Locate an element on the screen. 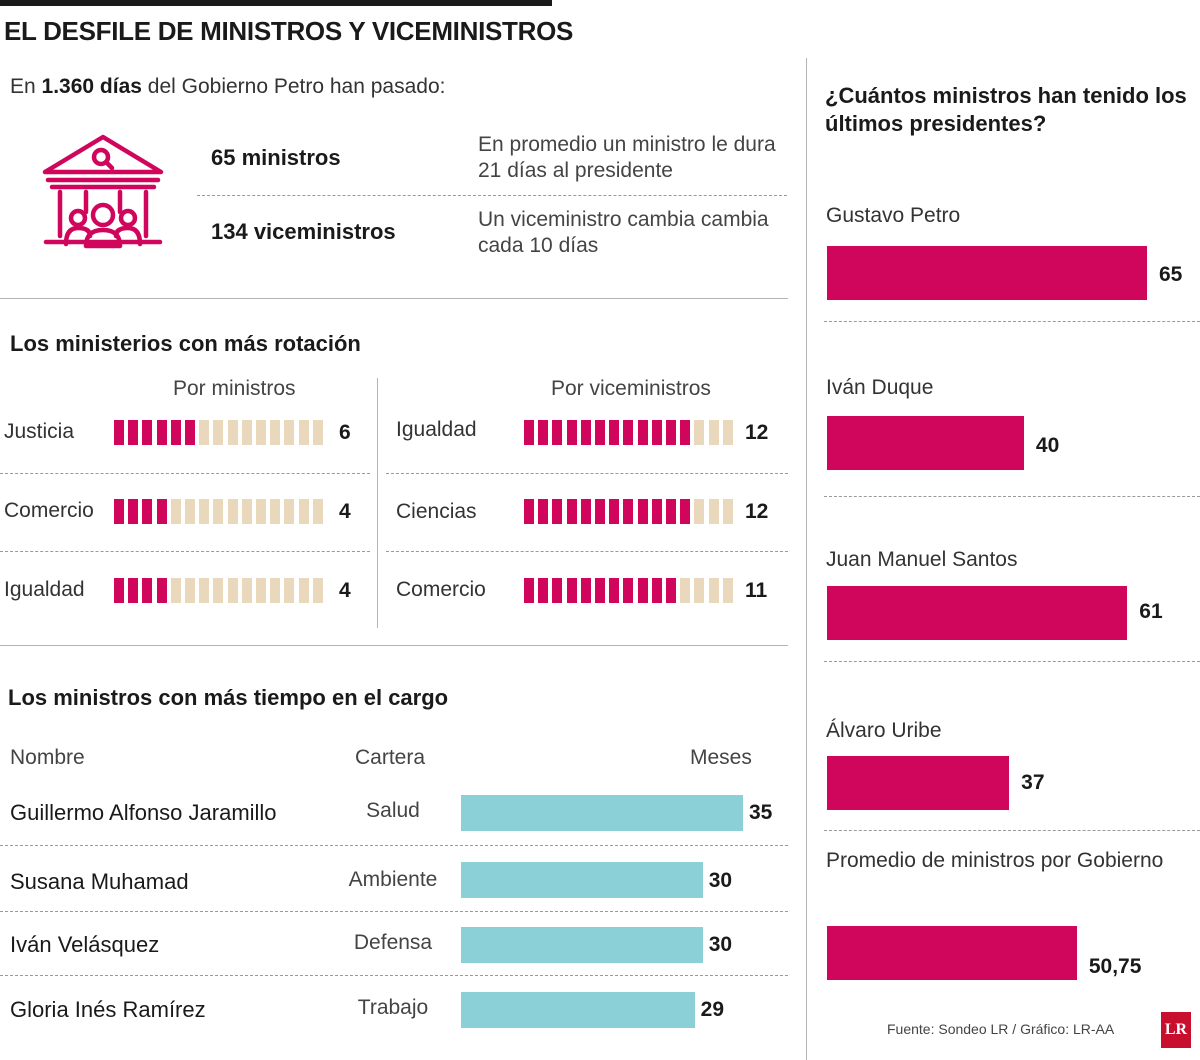 This screenshot has height=1060, width=1200. president-value: 65 is located at coordinates (1171, 274).